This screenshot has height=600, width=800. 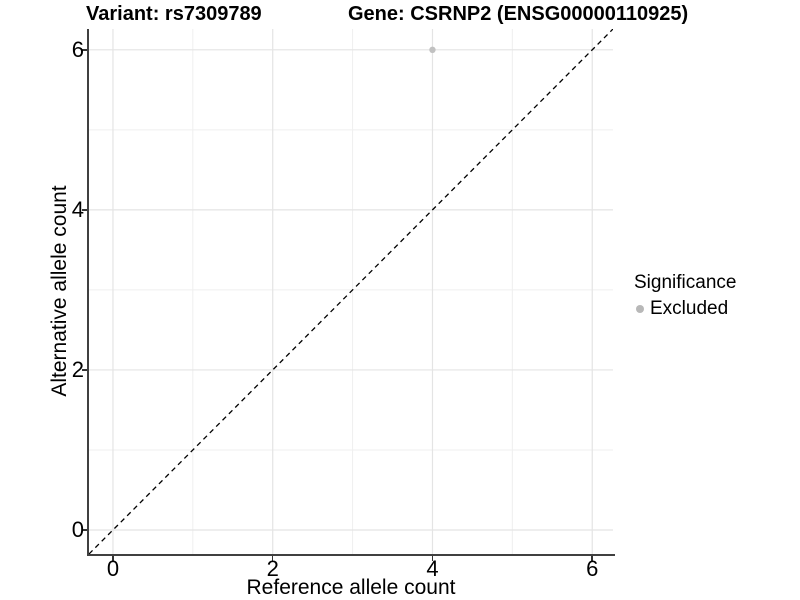 I want to click on data-point-excluded, so click(x=432, y=50).